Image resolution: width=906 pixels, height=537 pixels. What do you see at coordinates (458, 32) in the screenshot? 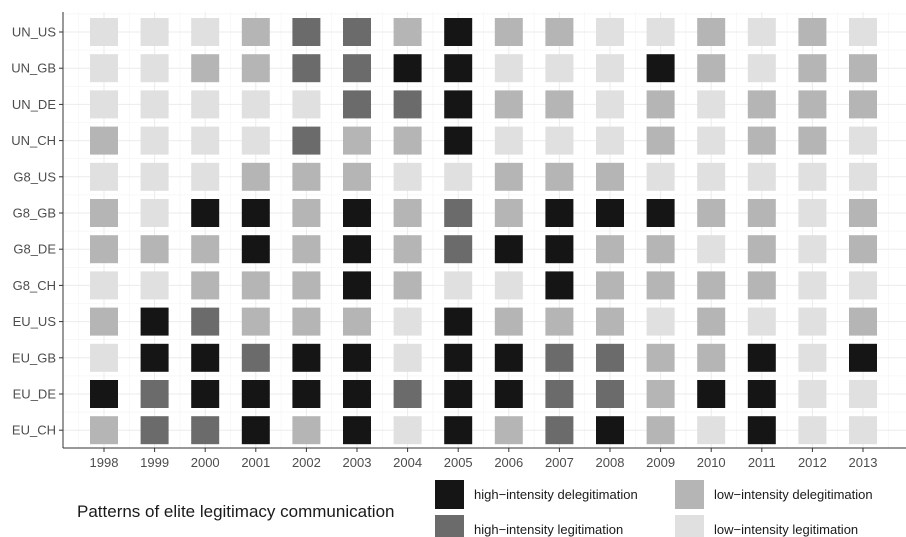
I see `heatmap-cell-UN_US-2005` at bounding box center [458, 32].